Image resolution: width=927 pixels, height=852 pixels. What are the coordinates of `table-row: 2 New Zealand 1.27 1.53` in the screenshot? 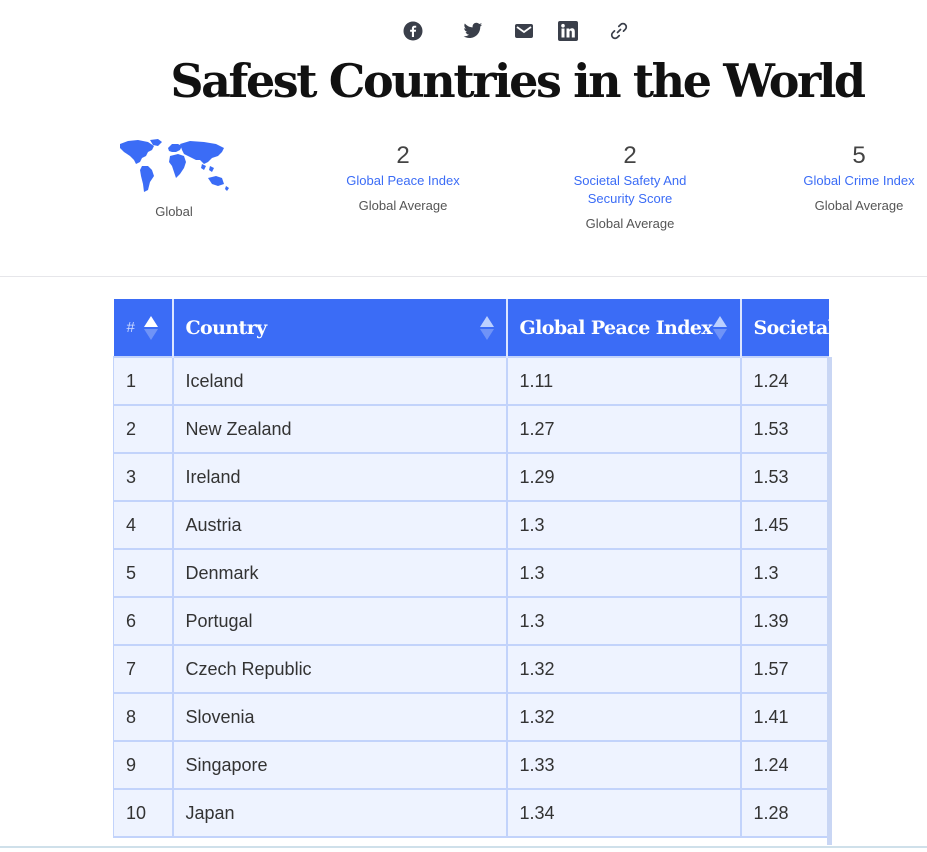 It's located at (471, 429).